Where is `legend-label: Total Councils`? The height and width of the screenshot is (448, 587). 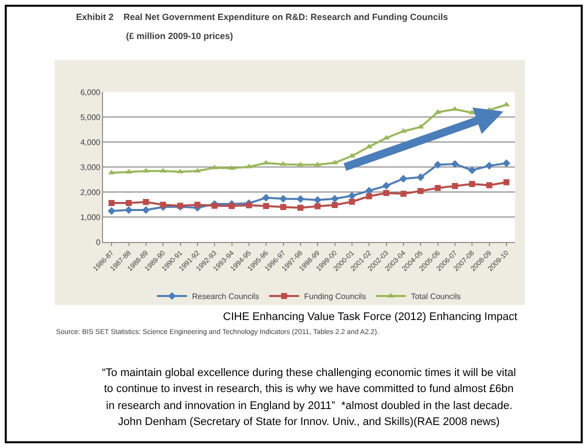
legend-label: Total Councils is located at coordinates (435, 297).